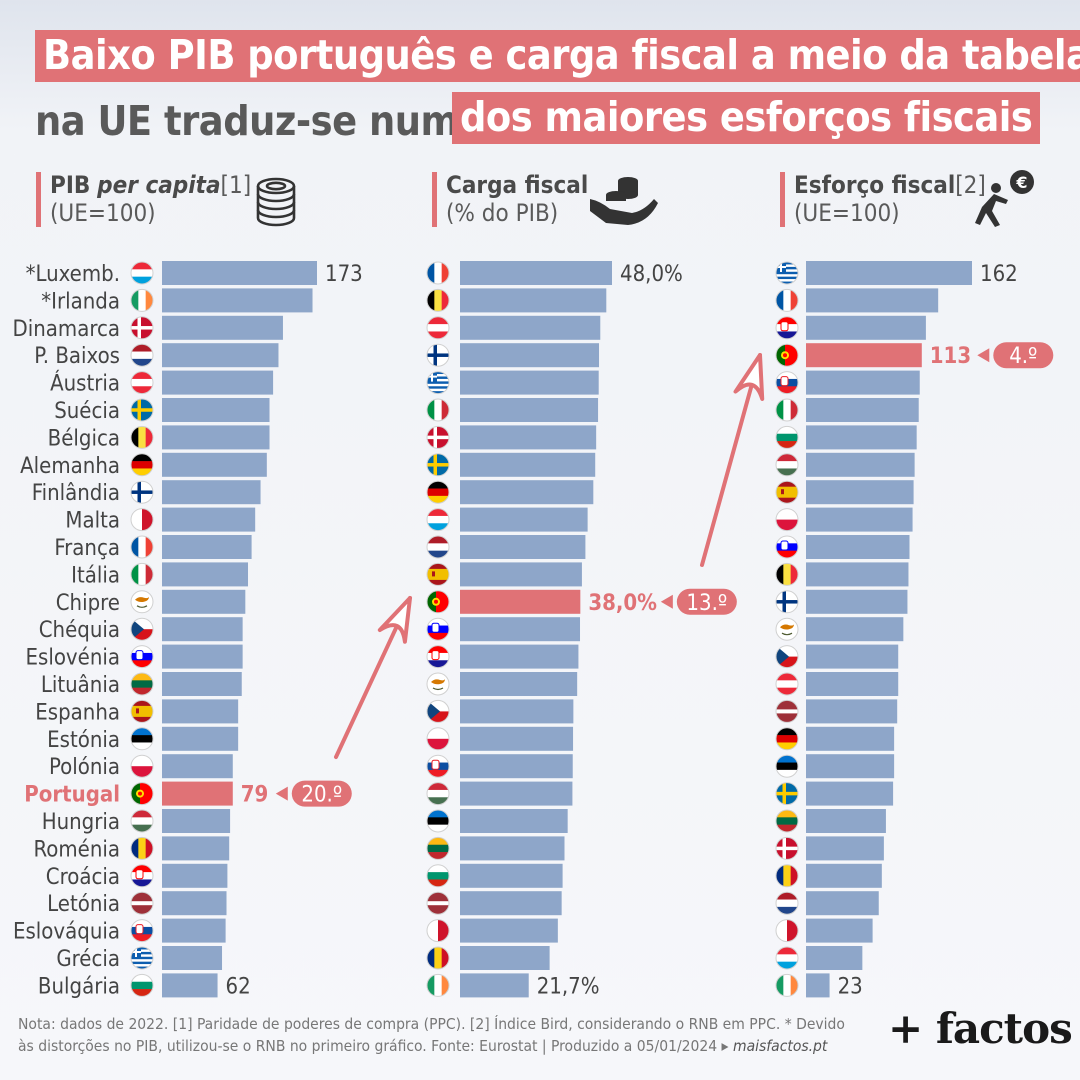 This screenshot has height=1080, width=1080. Describe the element at coordinates (732, 460) in the screenshot. I see `arrow-carga-to-esforco` at that location.